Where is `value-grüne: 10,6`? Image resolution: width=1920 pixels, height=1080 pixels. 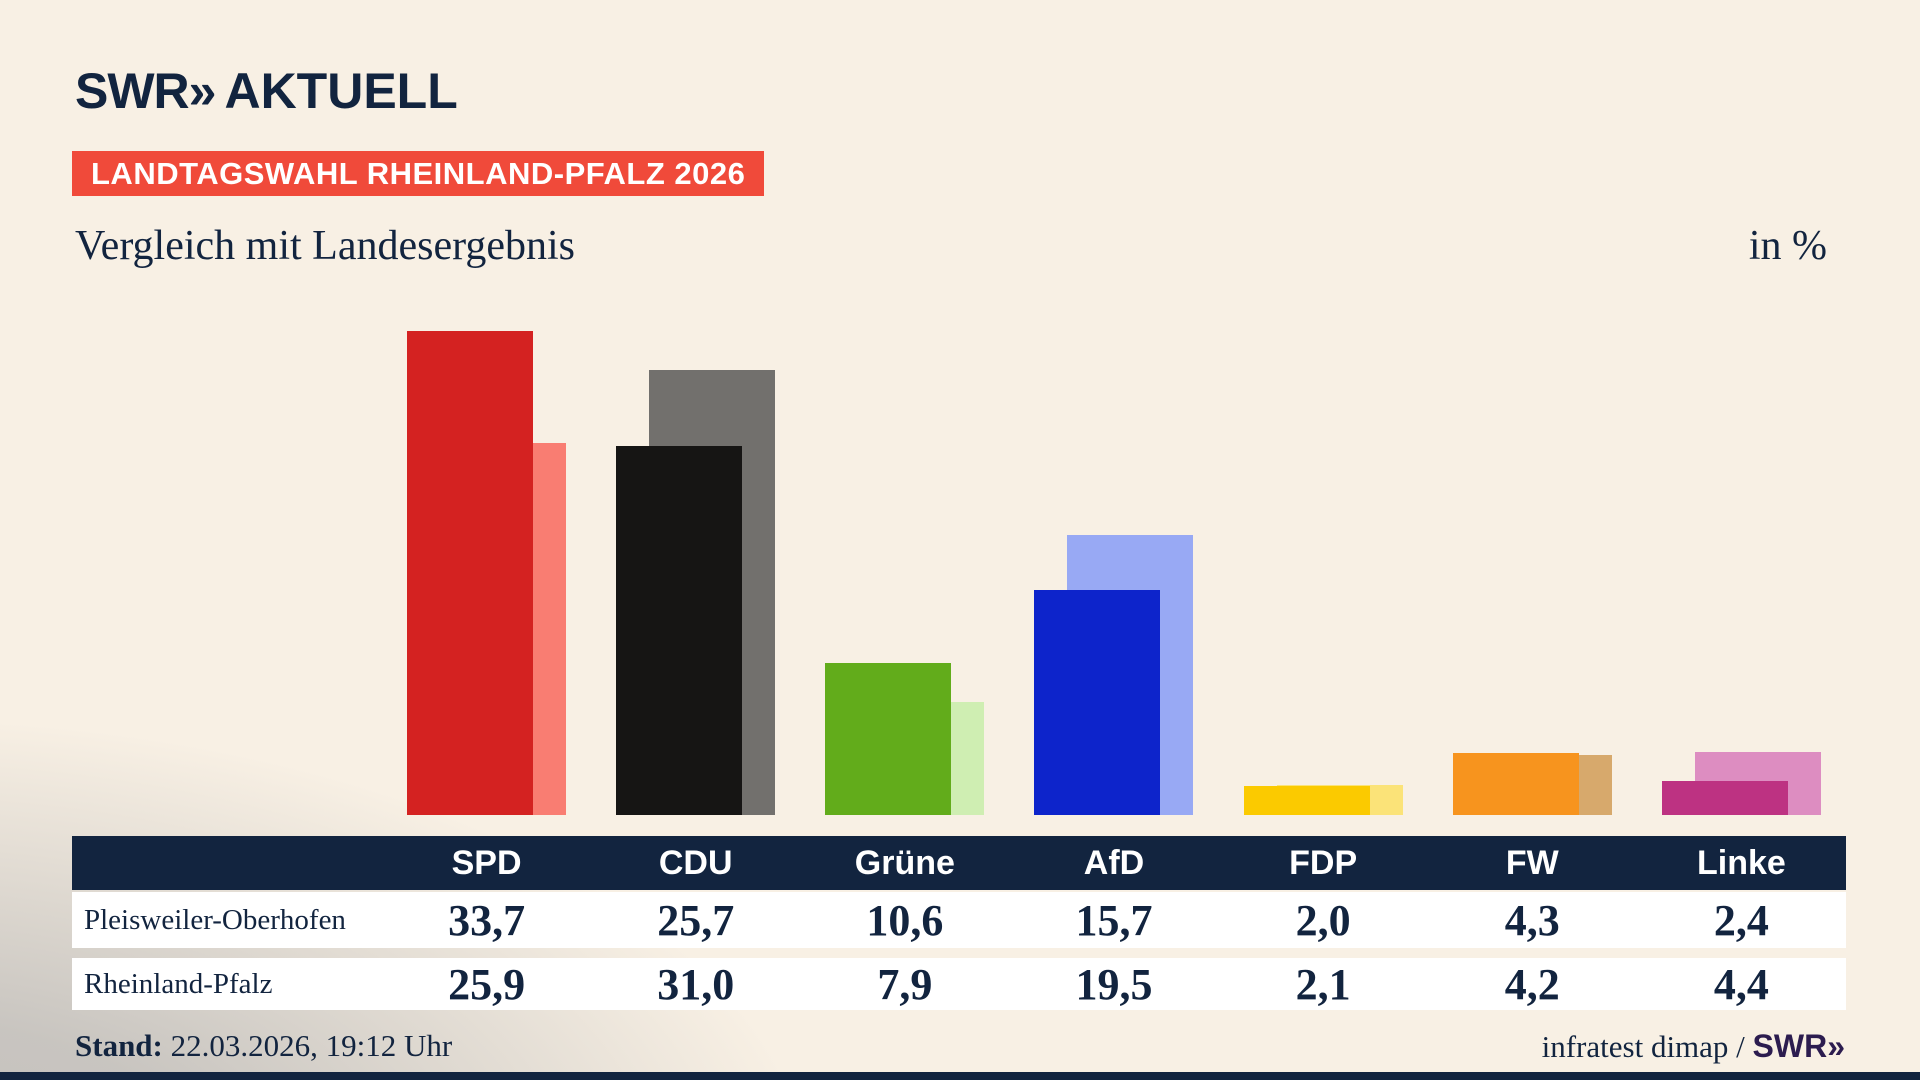 value-grüne: 10,6 is located at coordinates (905, 920).